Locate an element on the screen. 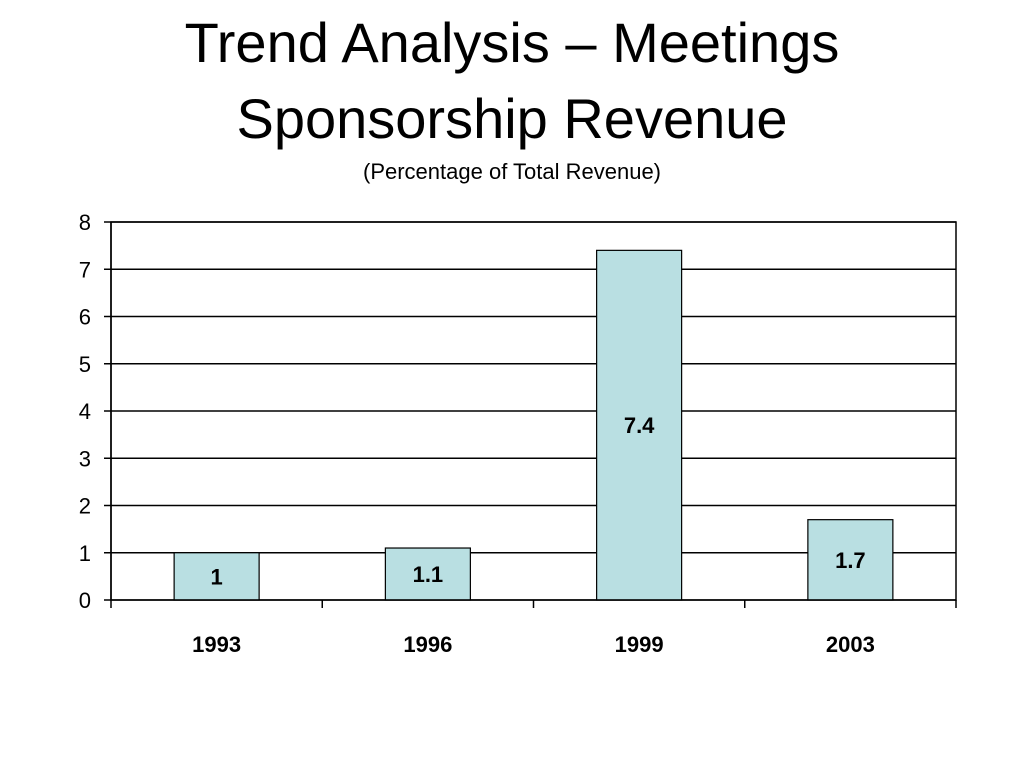  x-tick-label: 1993 is located at coordinates (216, 644).